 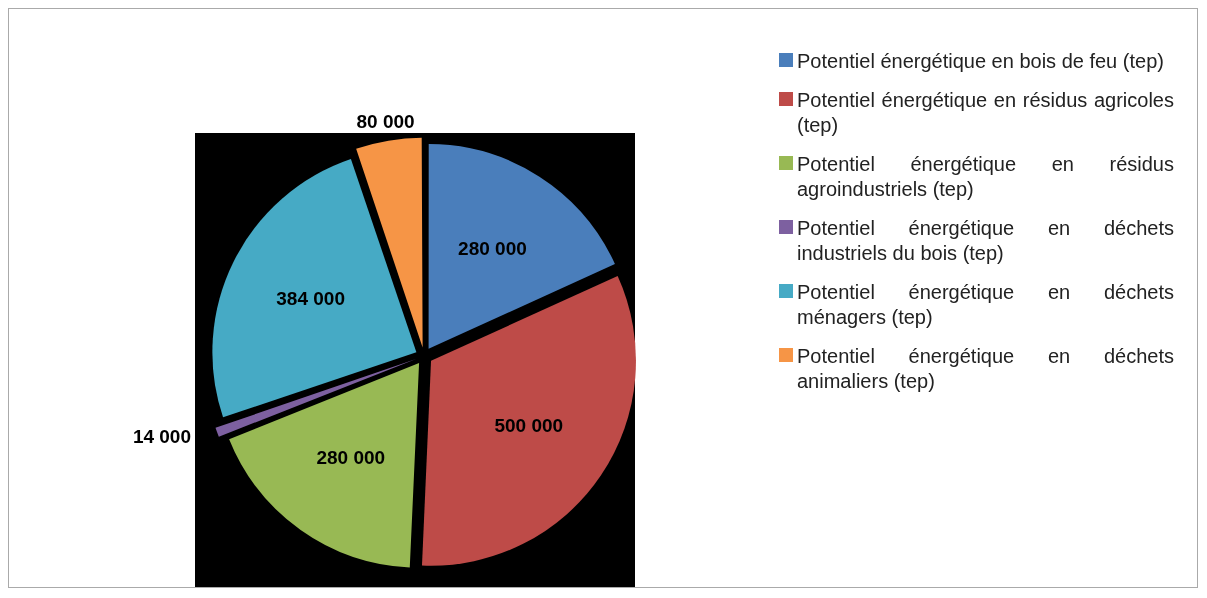 I want to click on legend-label: Potentiel énergétique en résidus agricoles (tep), so click(x=985, y=113).